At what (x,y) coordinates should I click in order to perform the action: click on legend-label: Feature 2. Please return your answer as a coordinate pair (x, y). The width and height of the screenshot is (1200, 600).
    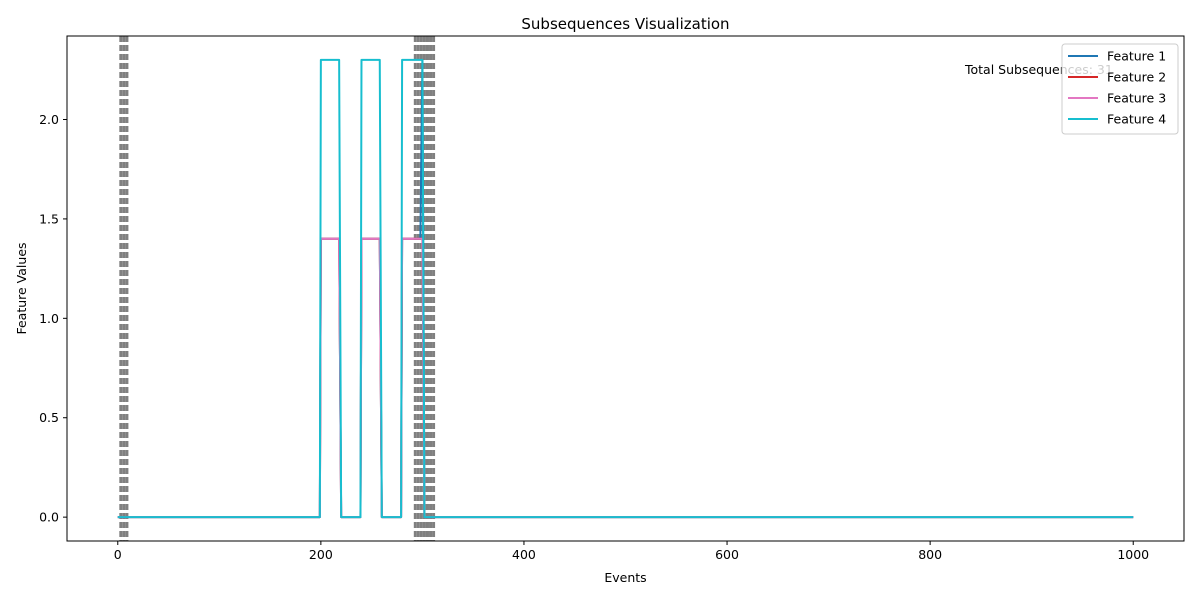
    Looking at the image, I should click on (1136, 77).